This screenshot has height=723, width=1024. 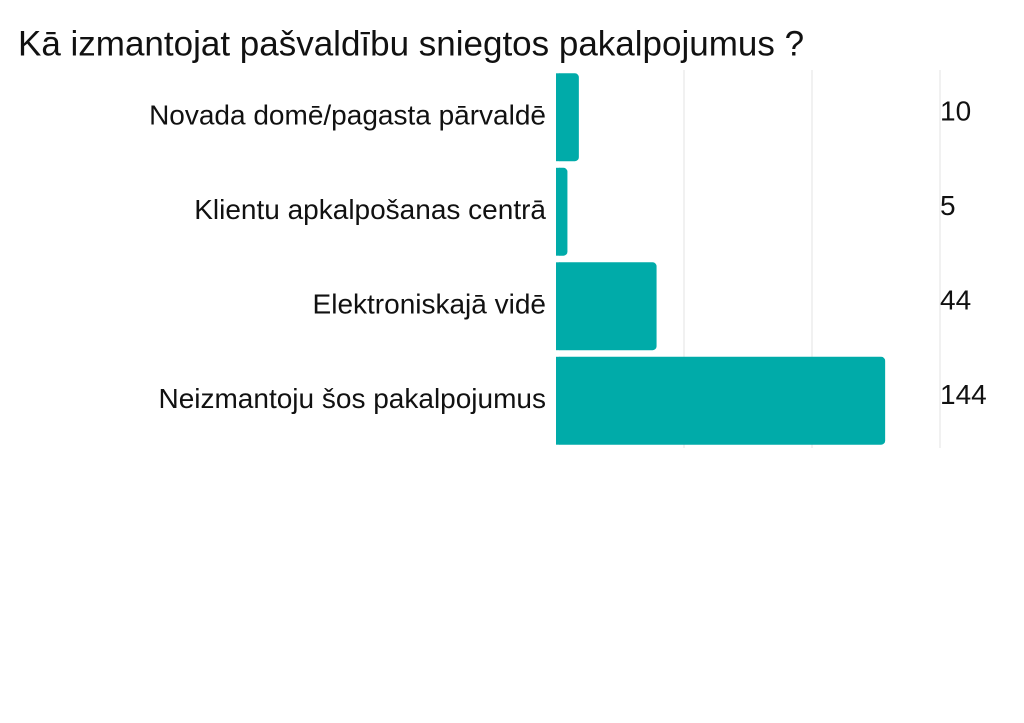 I want to click on y-tick-label: Klientu apkalpošanas centrā, so click(x=370, y=209).